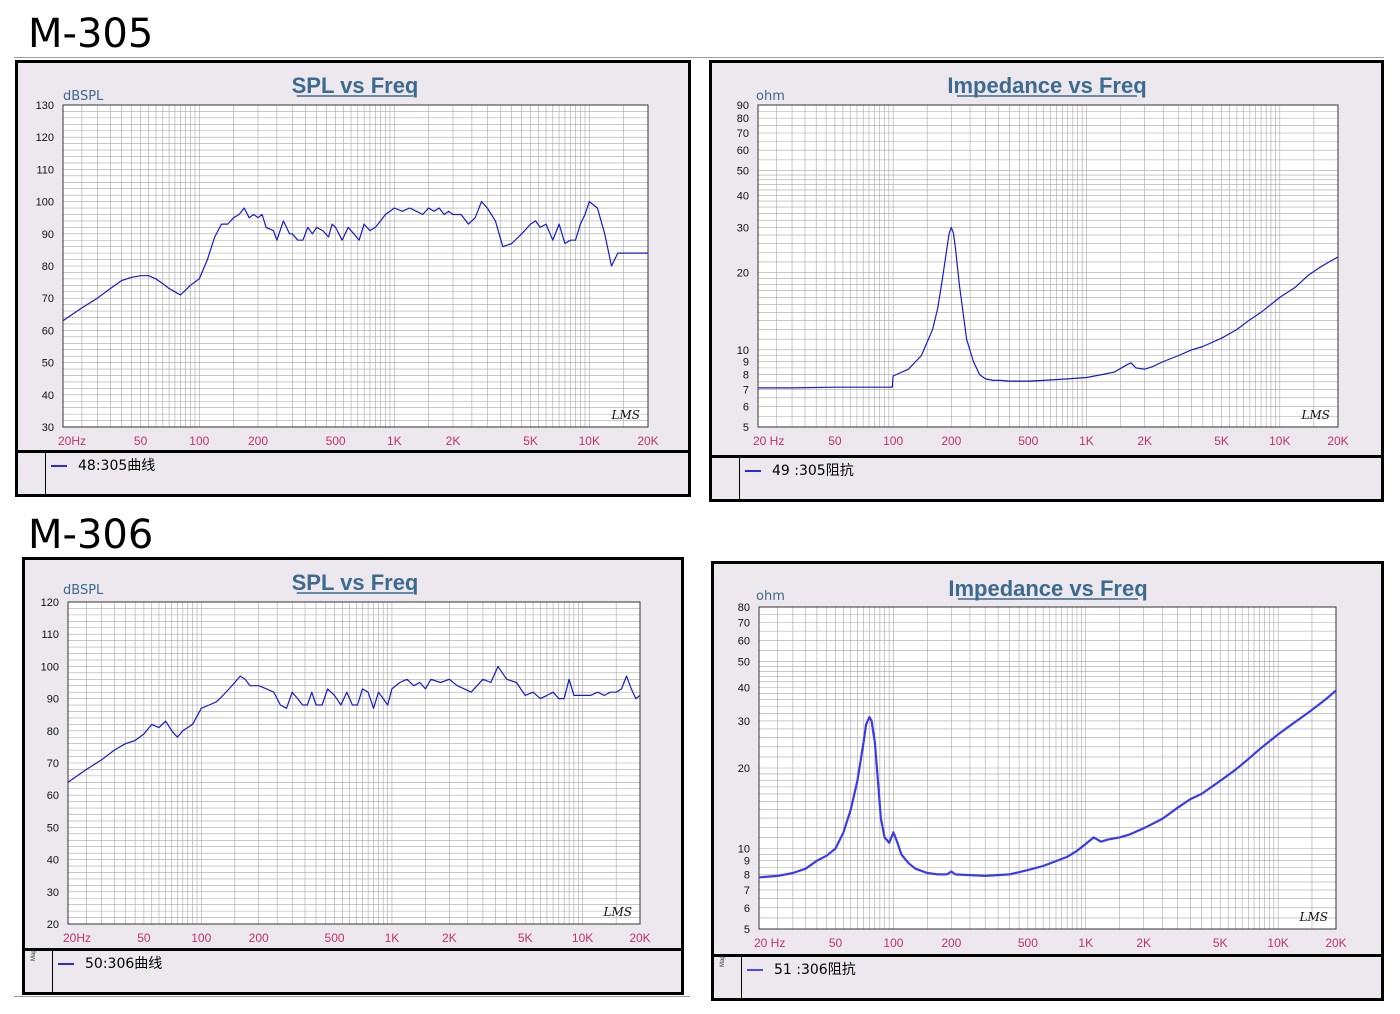 The height and width of the screenshot is (1014, 1400). Describe the element at coordinates (746, 391) in the screenshot. I see `y-tick-label: 7` at that location.